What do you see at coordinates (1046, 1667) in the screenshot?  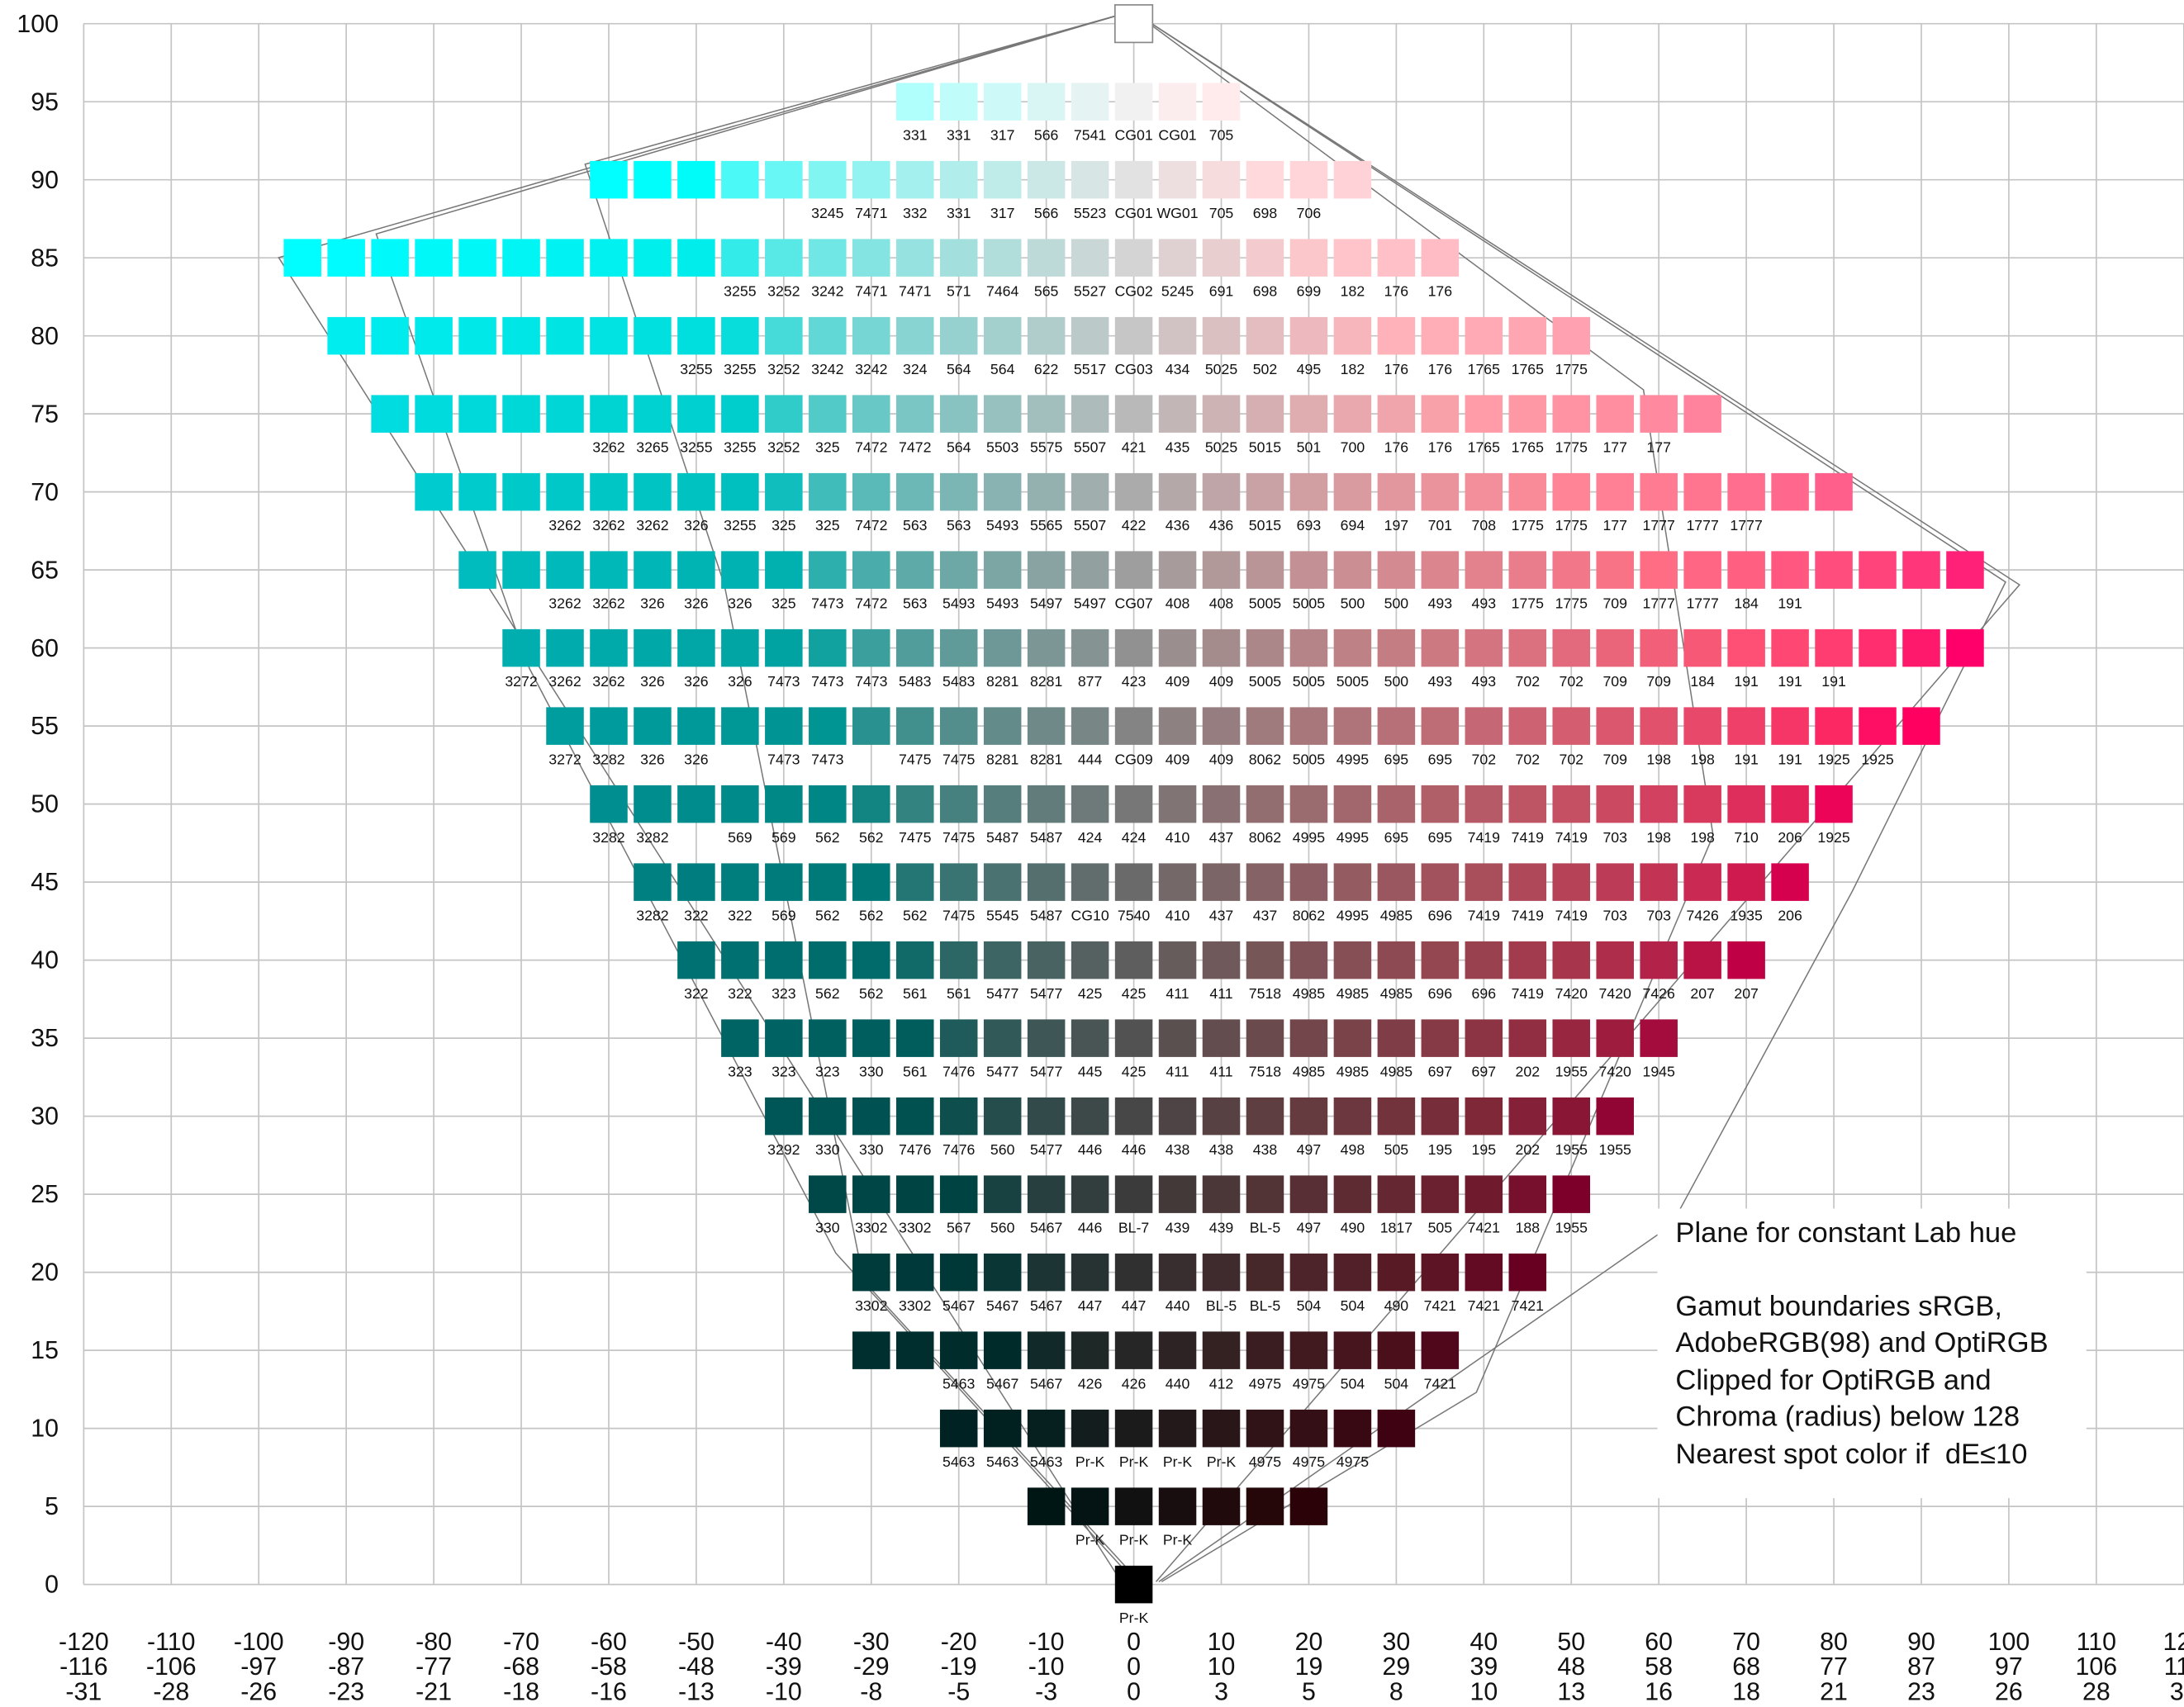 I see `x-tick-label-a: -10` at bounding box center [1046, 1667].